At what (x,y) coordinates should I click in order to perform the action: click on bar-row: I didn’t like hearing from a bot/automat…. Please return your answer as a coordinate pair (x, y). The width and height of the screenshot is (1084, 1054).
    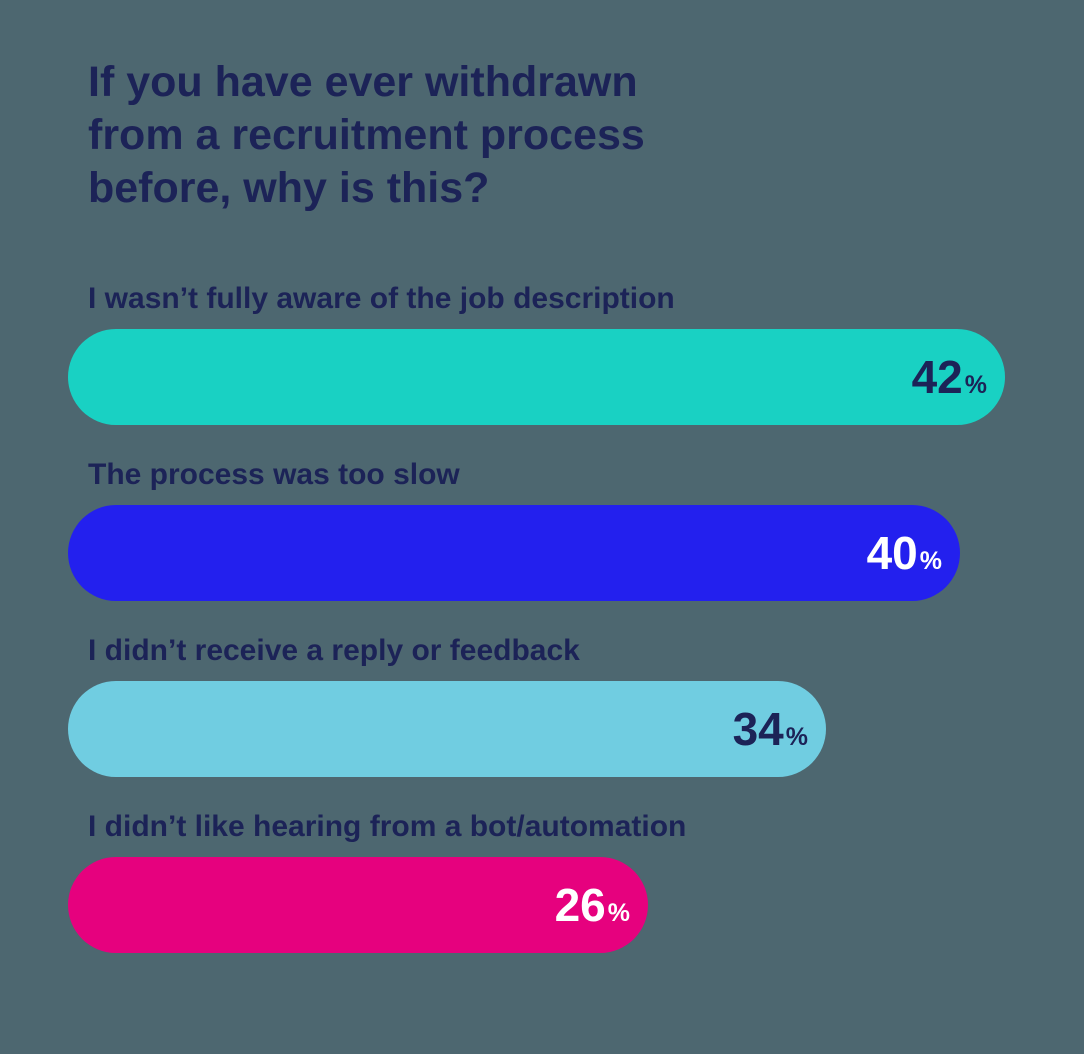
    Looking at the image, I should click on (576, 881).